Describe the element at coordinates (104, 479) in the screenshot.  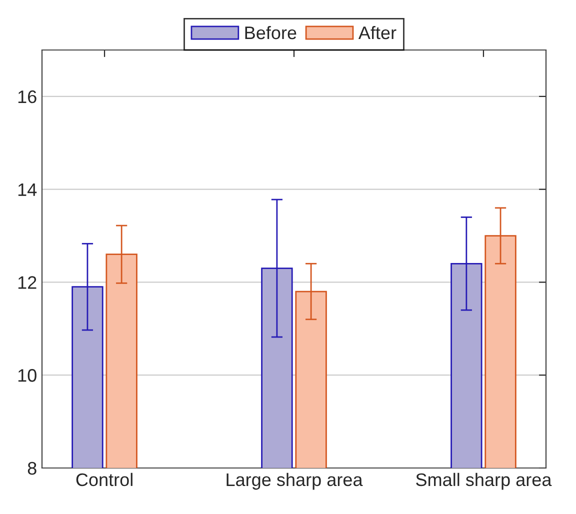
I see `x-tick-label: Control` at that location.